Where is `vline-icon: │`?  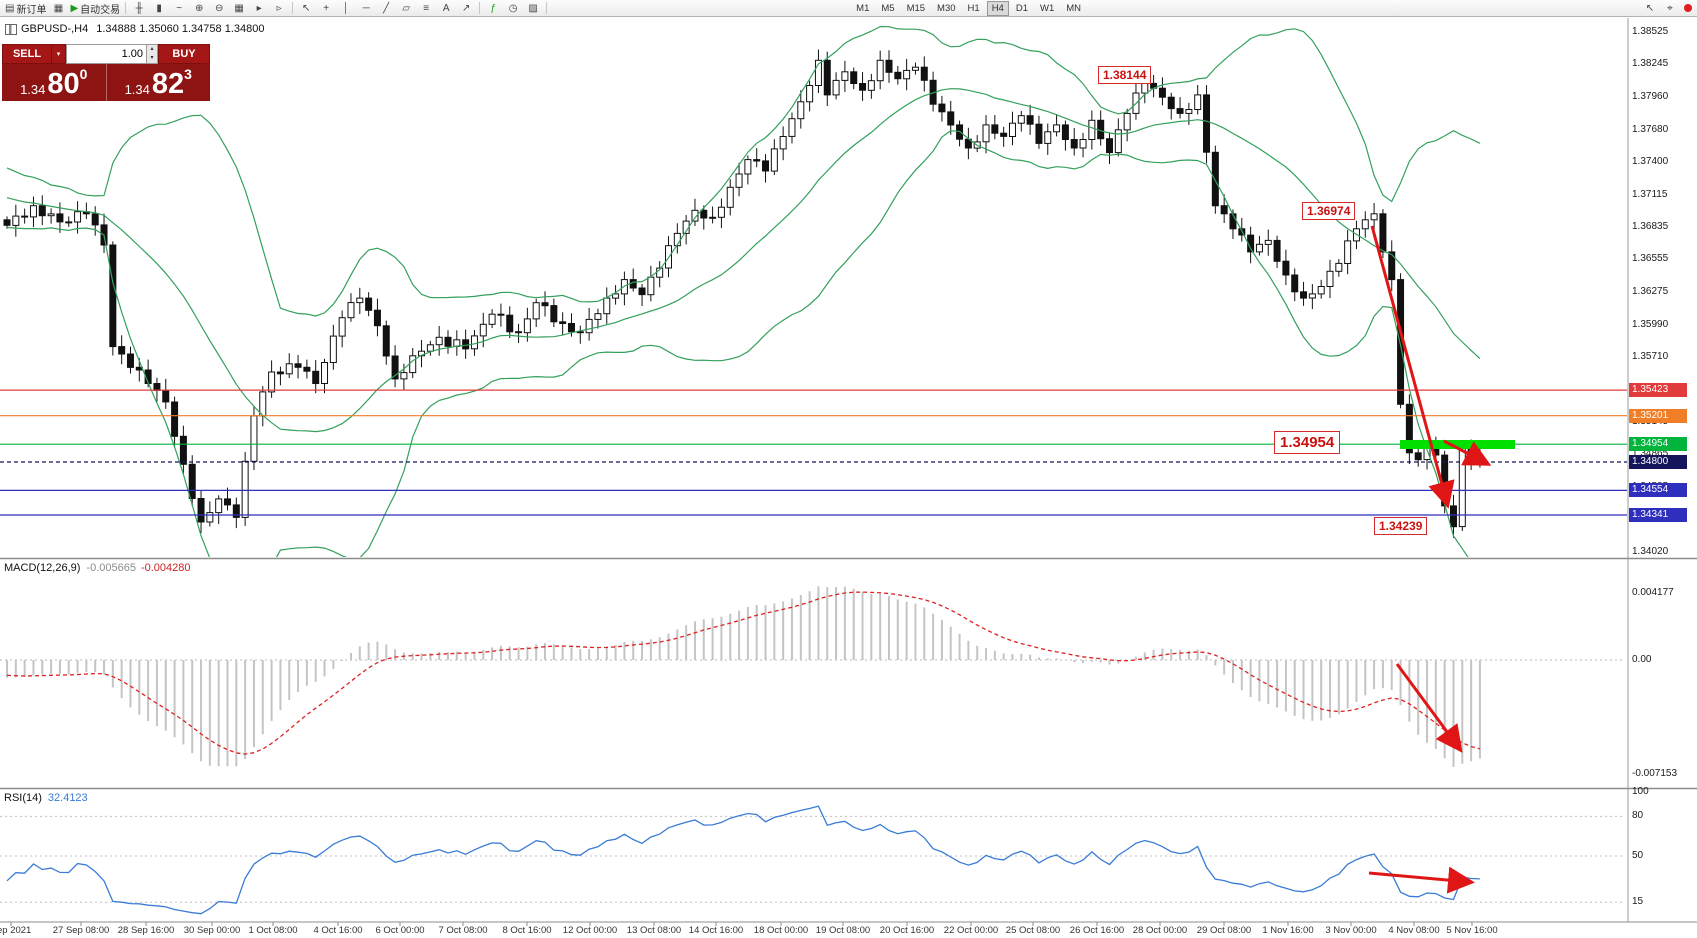
vline-icon: │ is located at coordinates (346, 8).